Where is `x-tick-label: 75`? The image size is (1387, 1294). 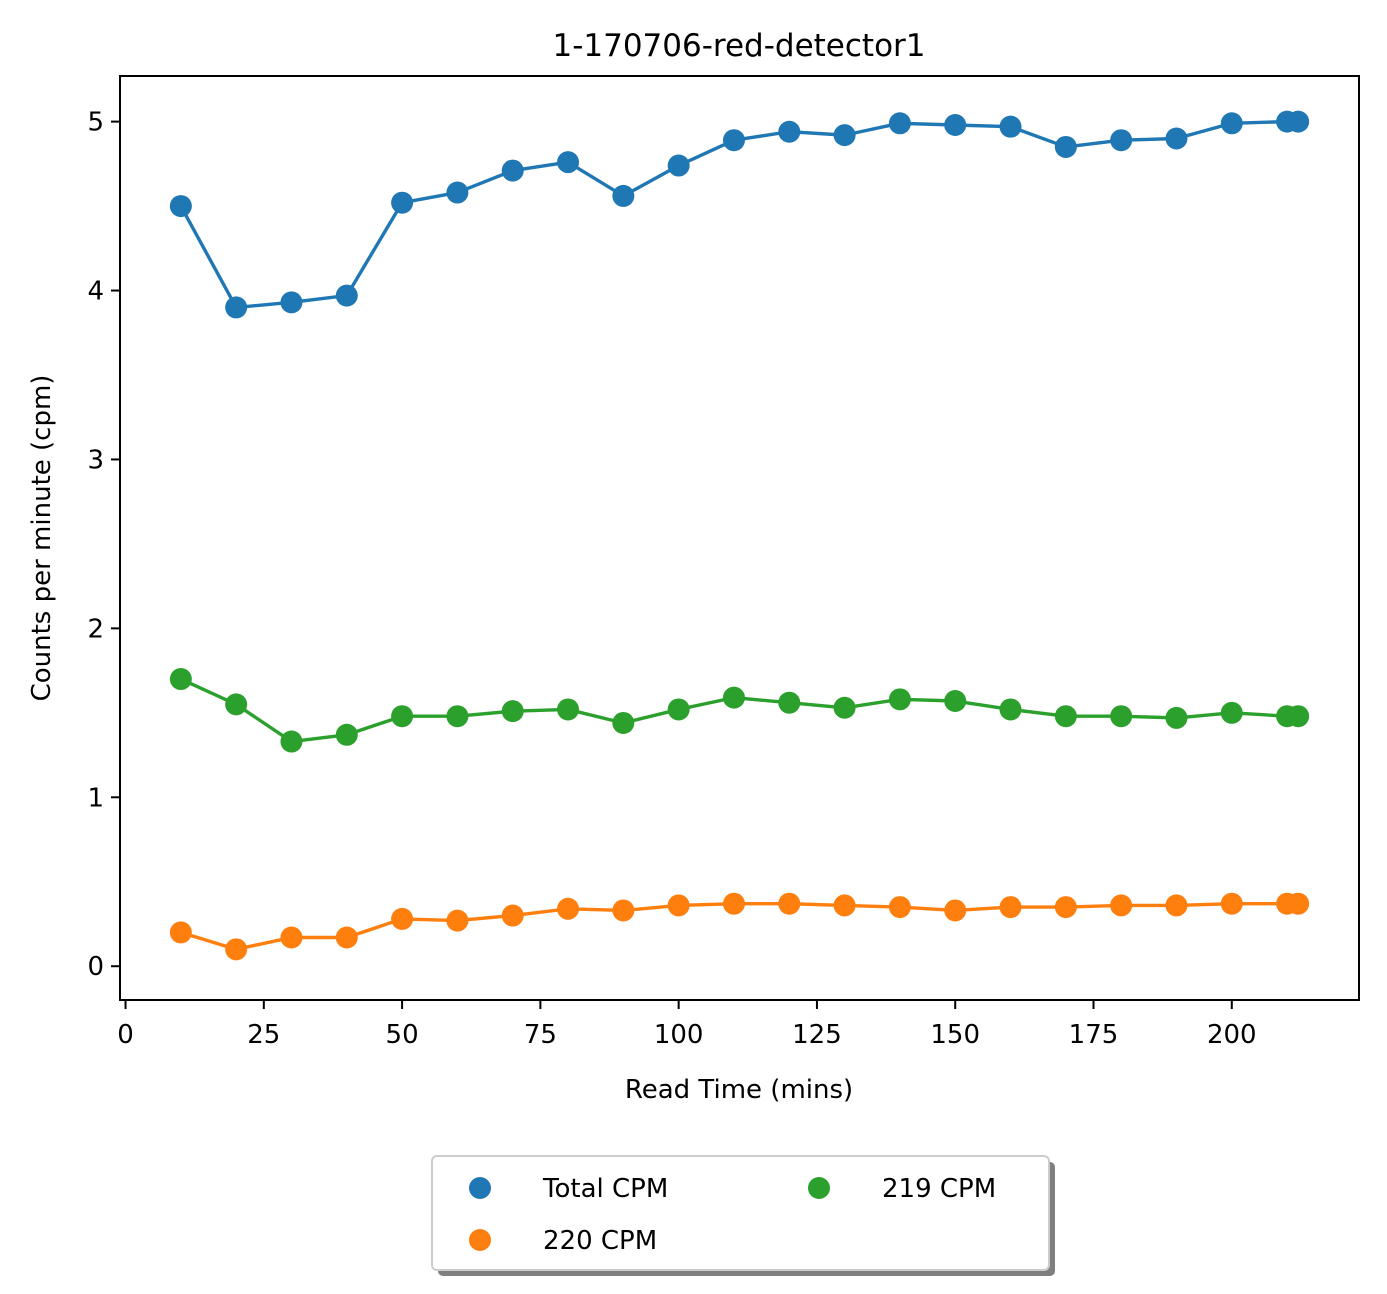
x-tick-label: 75 is located at coordinates (540, 1035).